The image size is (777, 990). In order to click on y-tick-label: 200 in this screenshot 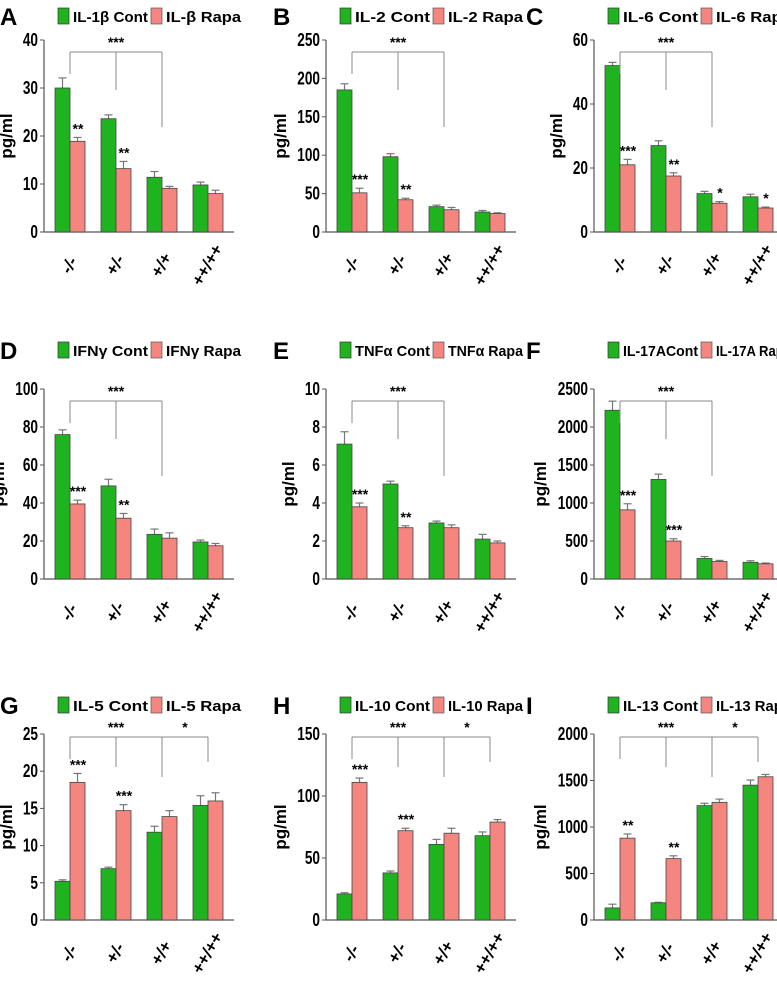, I will do `click(308, 78)`.